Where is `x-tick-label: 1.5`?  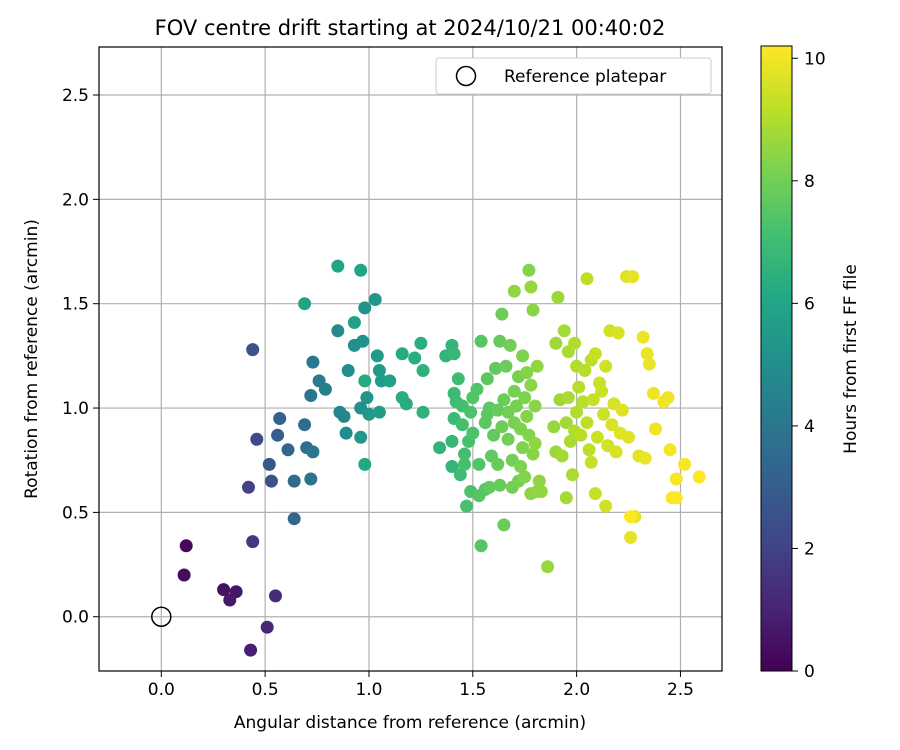 x-tick-label: 1.5 is located at coordinates (472, 690).